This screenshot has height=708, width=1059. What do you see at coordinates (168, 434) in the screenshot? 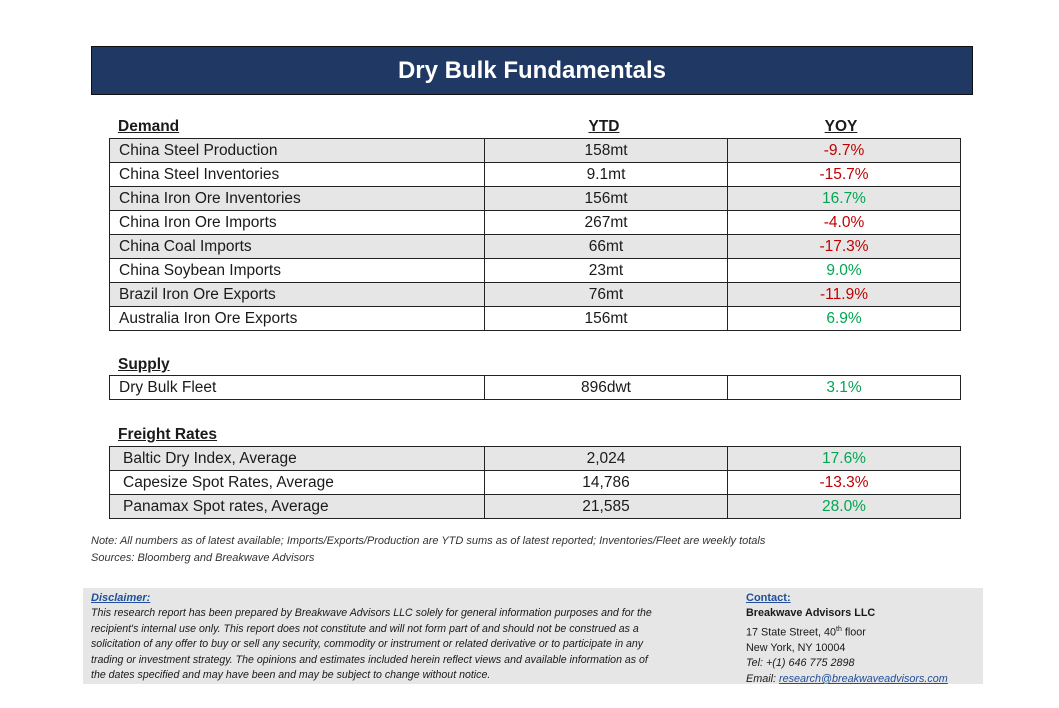
I see `freight-section-heading: Freight Rates` at bounding box center [168, 434].